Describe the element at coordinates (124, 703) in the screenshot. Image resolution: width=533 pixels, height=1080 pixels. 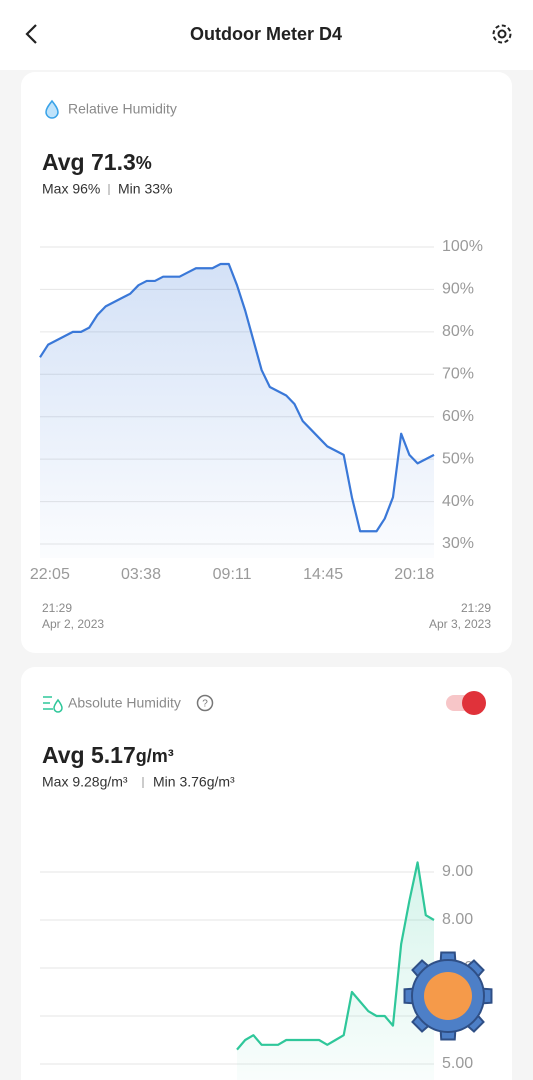
I see `card-title: Absolute Humidity` at that location.